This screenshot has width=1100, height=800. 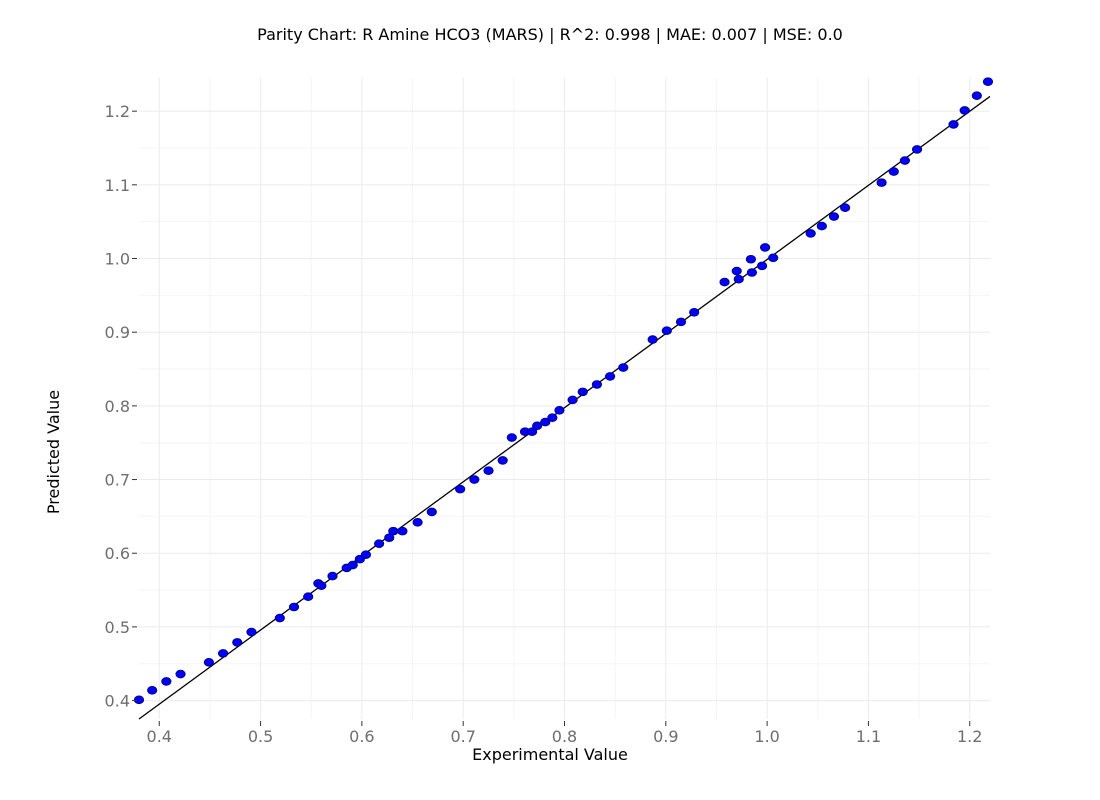 I want to click on x-tick-label: 0.5, so click(x=260, y=736).